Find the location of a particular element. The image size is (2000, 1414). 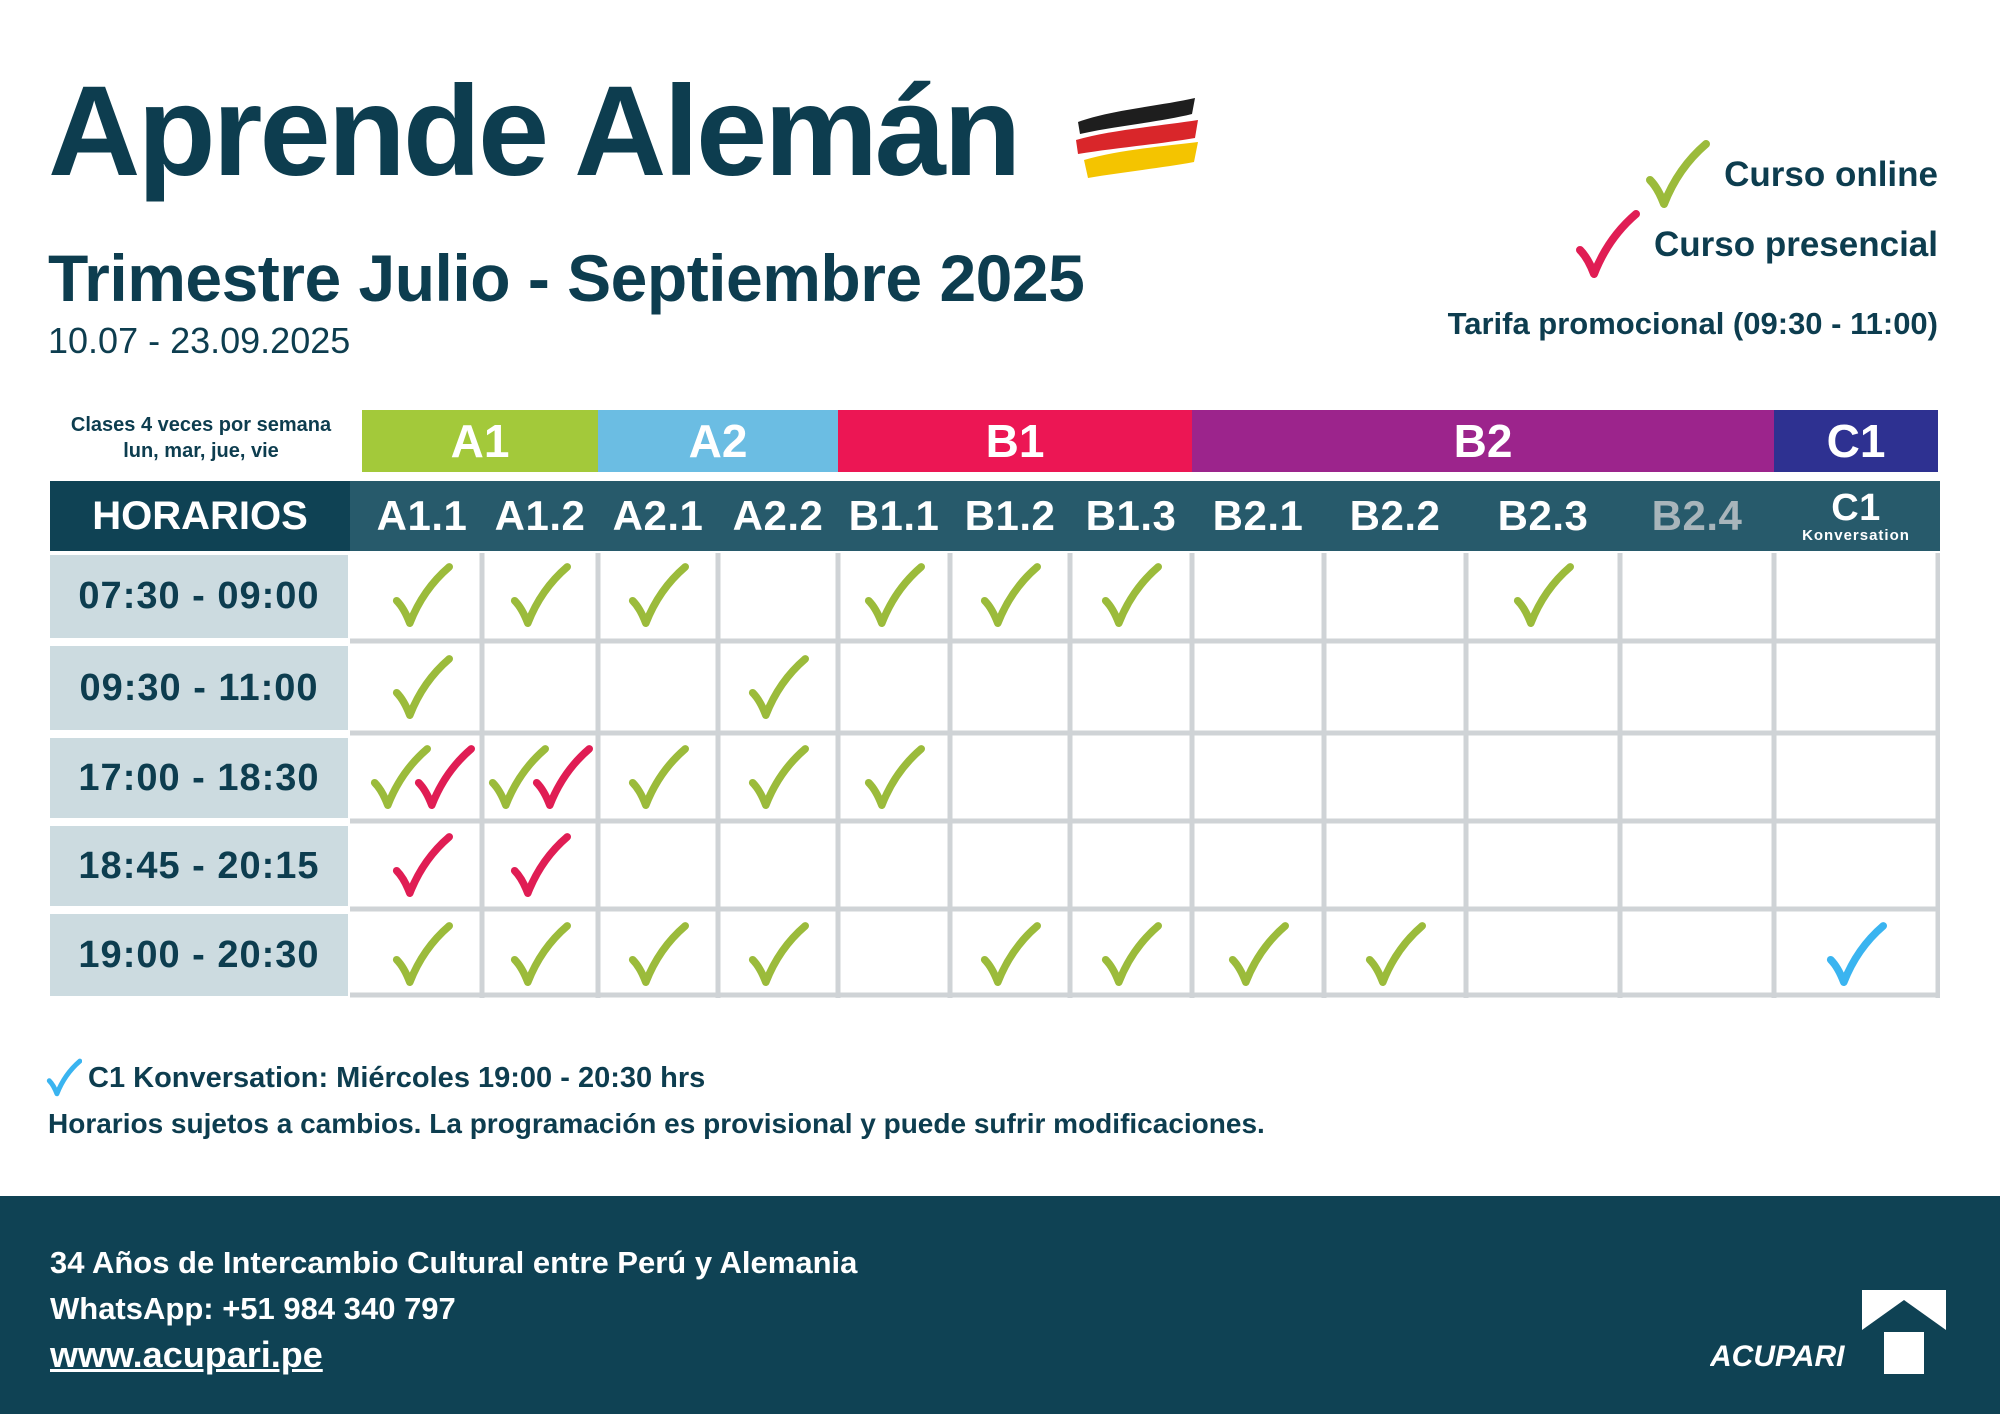

col-b2-2: B2.2 is located at coordinates (1395, 515).